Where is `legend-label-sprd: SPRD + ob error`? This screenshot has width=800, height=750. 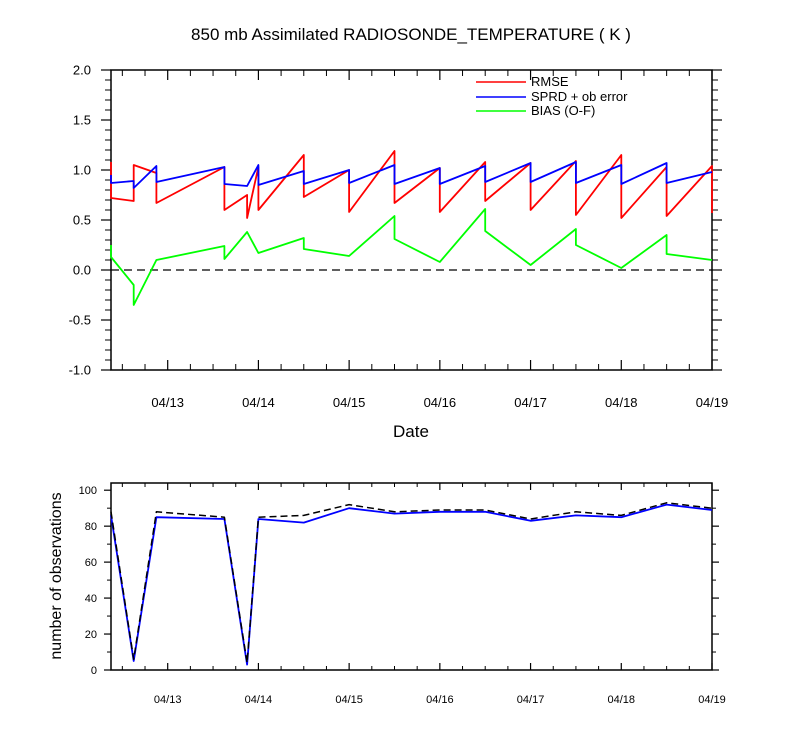
legend-label-sprd: SPRD + ob error is located at coordinates (579, 96).